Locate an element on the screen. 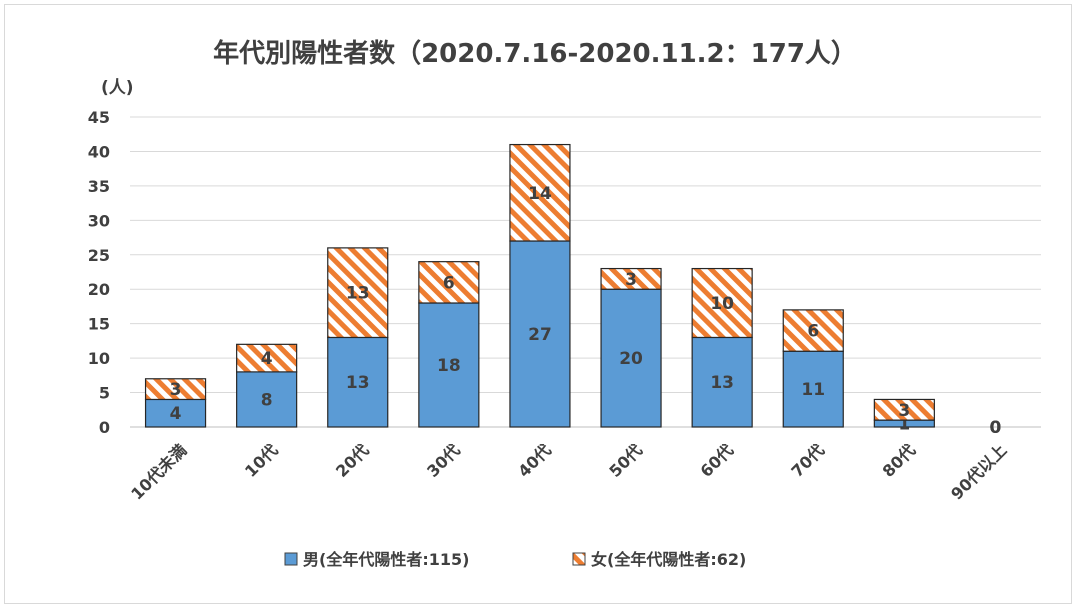 This screenshot has height=610, width=1078. data-label-male: 11 is located at coordinates (813, 390).